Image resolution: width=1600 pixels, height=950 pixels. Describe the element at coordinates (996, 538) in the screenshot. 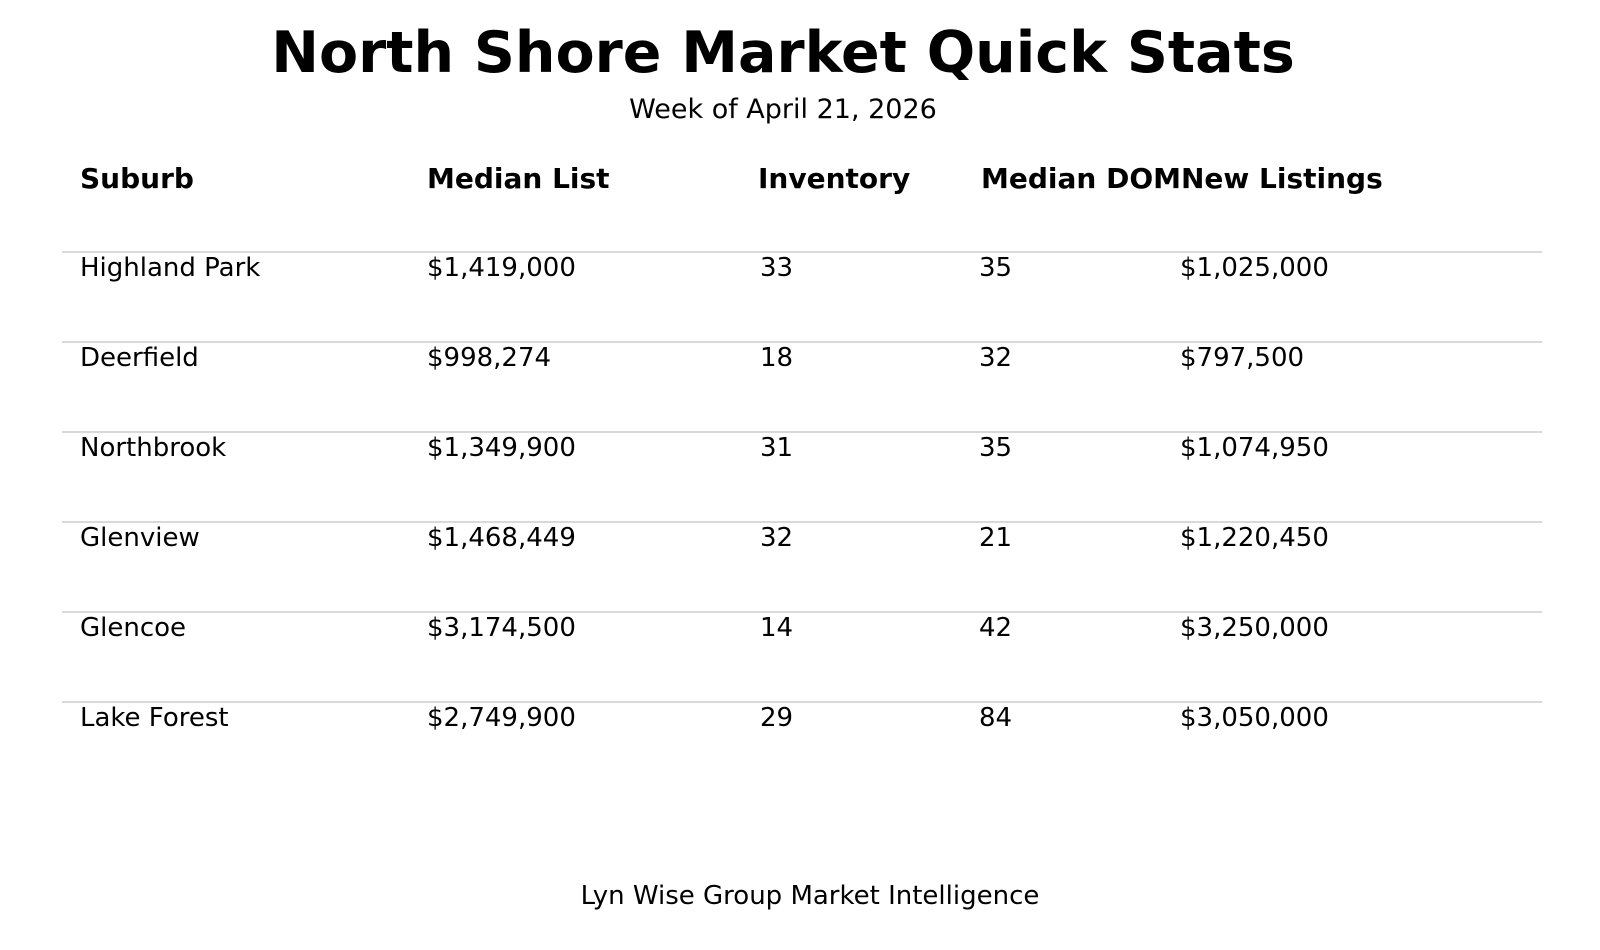

I see `cell-median-dom: 21` at that location.